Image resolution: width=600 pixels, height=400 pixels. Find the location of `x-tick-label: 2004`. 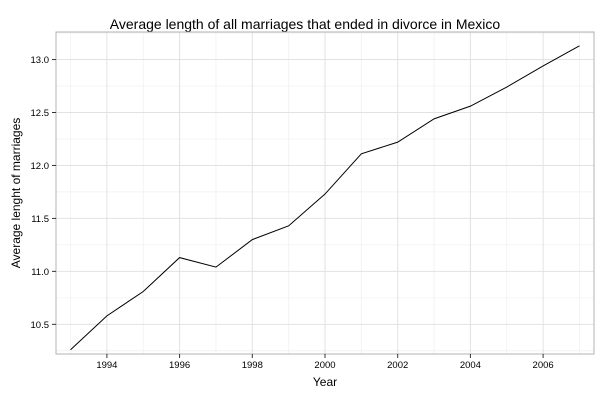

x-tick-label: 2004 is located at coordinates (470, 365).